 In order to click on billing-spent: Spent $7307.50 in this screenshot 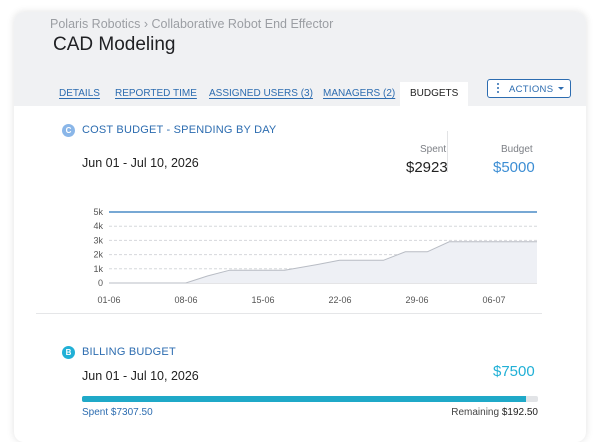, I will do `click(117, 412)`.